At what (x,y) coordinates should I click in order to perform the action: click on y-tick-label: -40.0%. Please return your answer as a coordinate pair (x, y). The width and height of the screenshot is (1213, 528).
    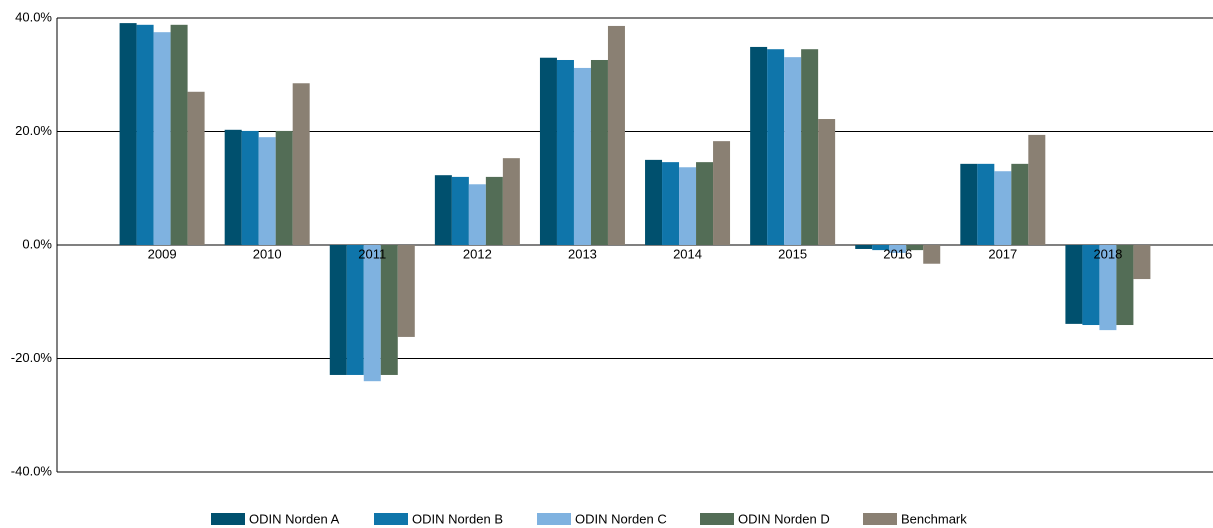
    Looking at the image, I should click on (32, 470).